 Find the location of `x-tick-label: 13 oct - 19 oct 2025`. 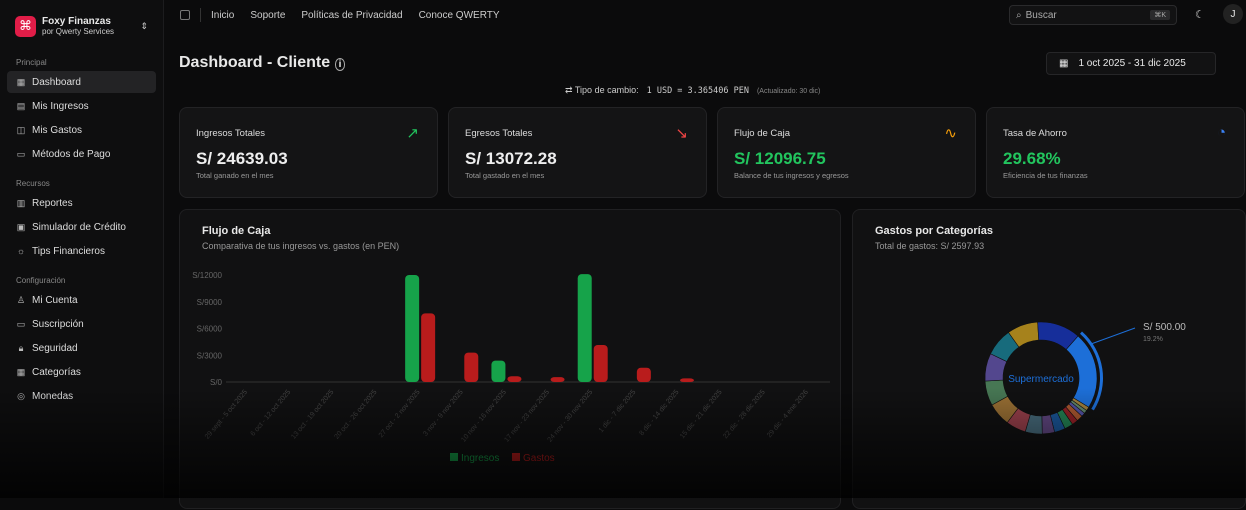

x-tick-label: 13 oct - 19 oct 2025 is located at coordinates (312, 415).